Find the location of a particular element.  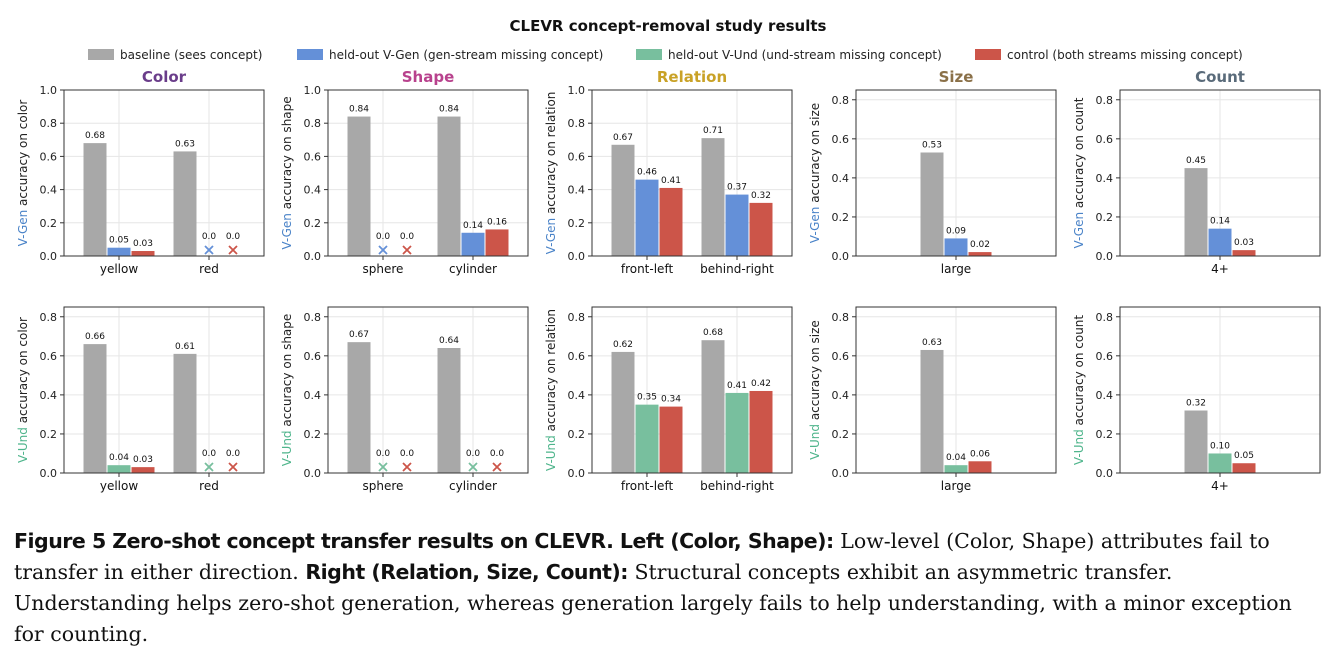

data-label: 0.62 is located at coordinates (623, 345).